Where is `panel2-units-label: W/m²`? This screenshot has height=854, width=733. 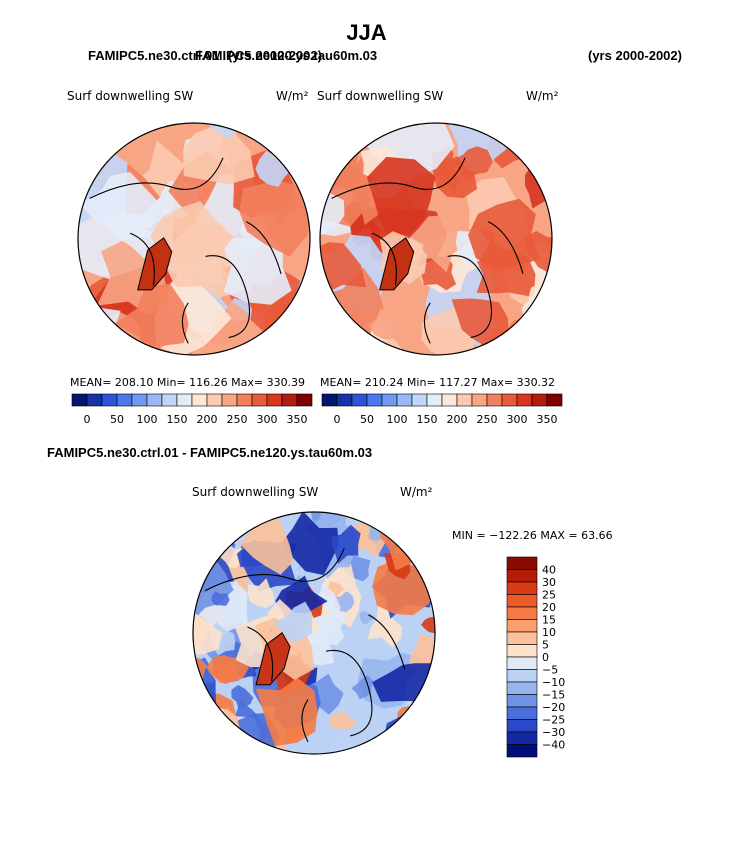 panel2-units-label: W/m² is located at coordinates (542, 96).